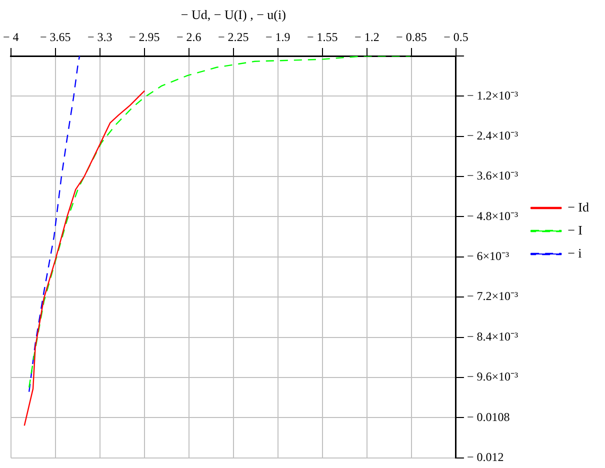 Image resolution: width=605 pixels, height=468 pixels. Describe the element at coordinates (55, 37) in the screenshot. I see `x-tick-label: − 3.65` at that location.